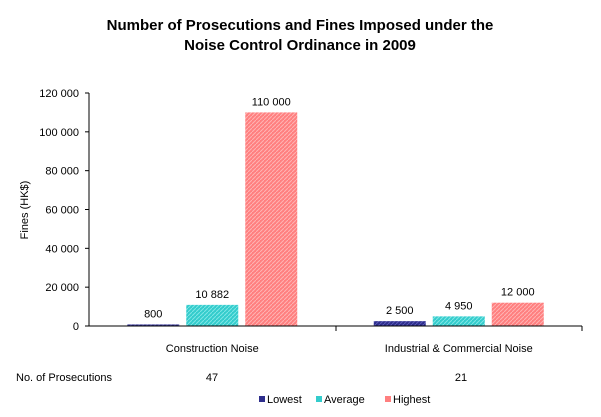 The height and width of the screenshot is (417, 601). Describe the element at coordinates (59, 133) in the screenshot. I see `y-tick-label: 100 000` at that location.